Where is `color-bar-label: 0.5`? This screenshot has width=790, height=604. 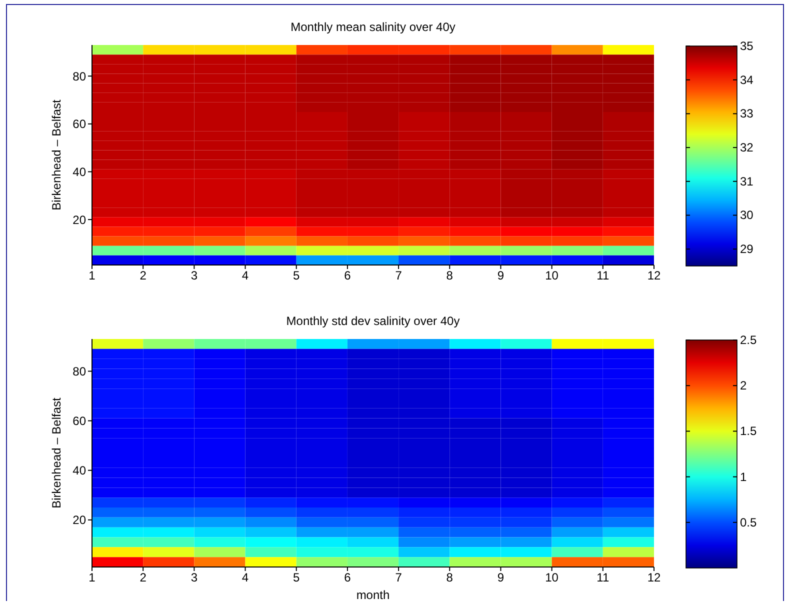
color-bar-label: 0.5 is located at coordinates (749, 522).